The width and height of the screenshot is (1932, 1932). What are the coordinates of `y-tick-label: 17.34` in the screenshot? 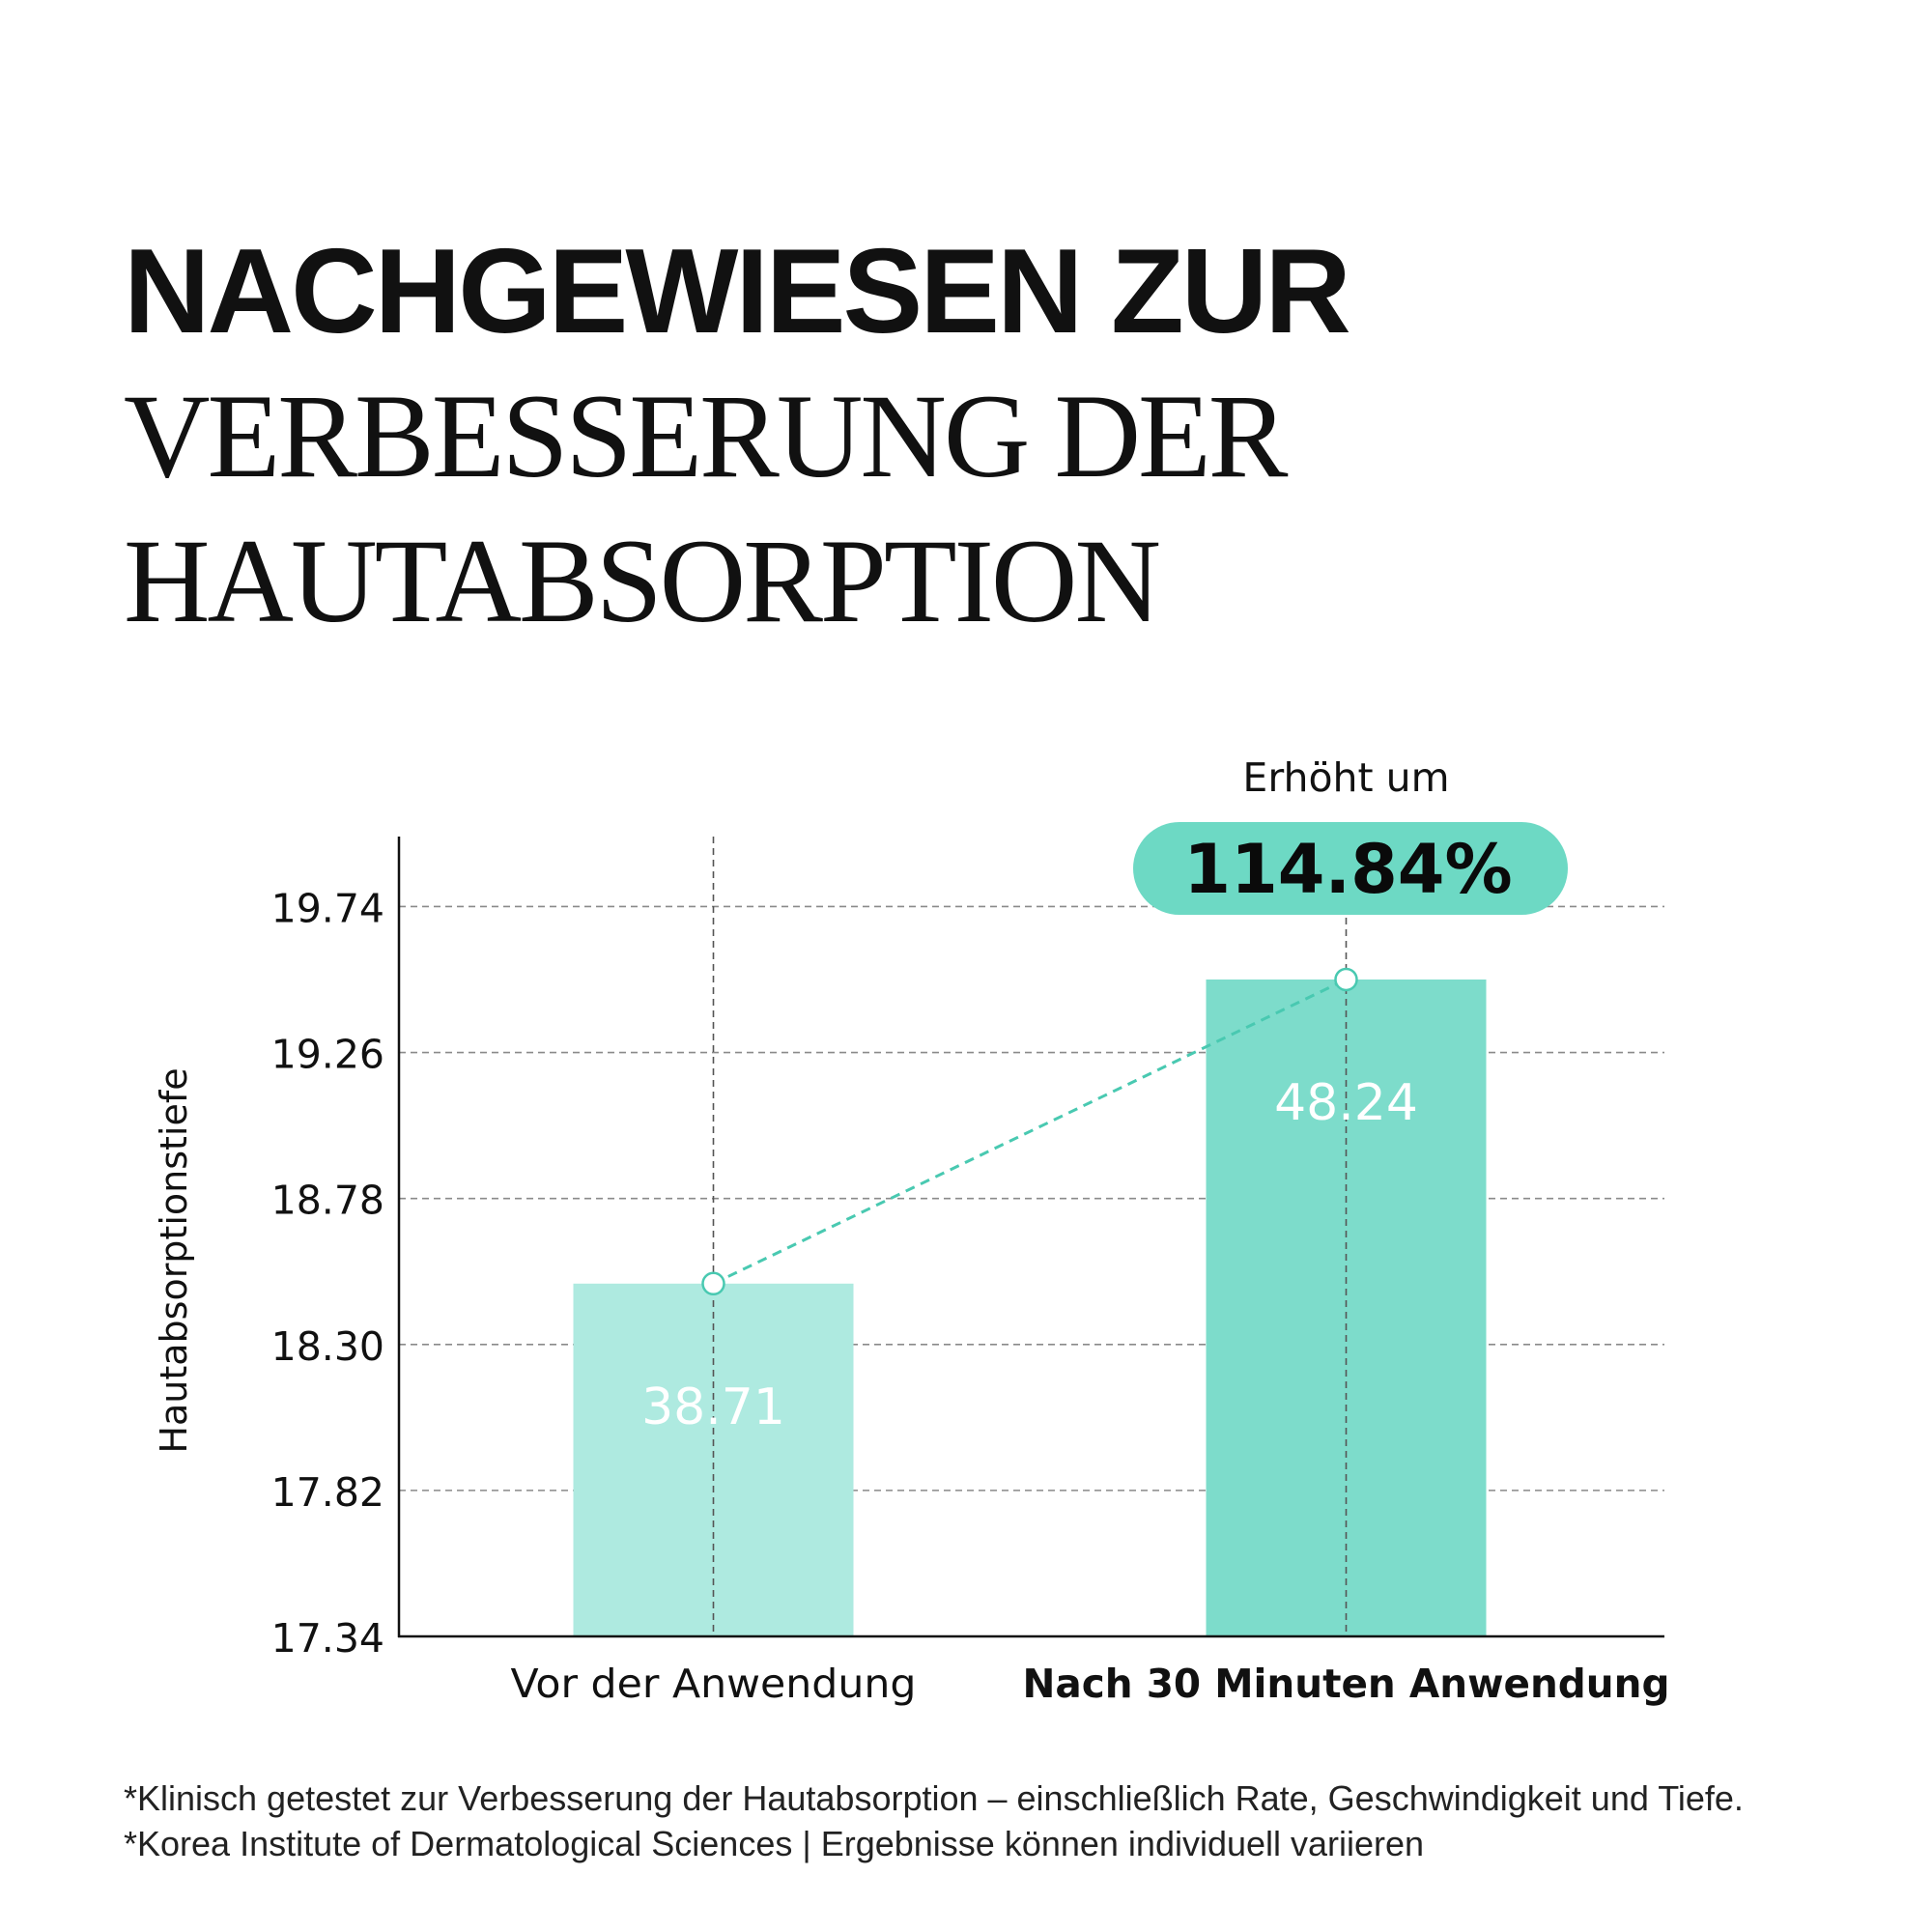 It's located at (327, 1638).